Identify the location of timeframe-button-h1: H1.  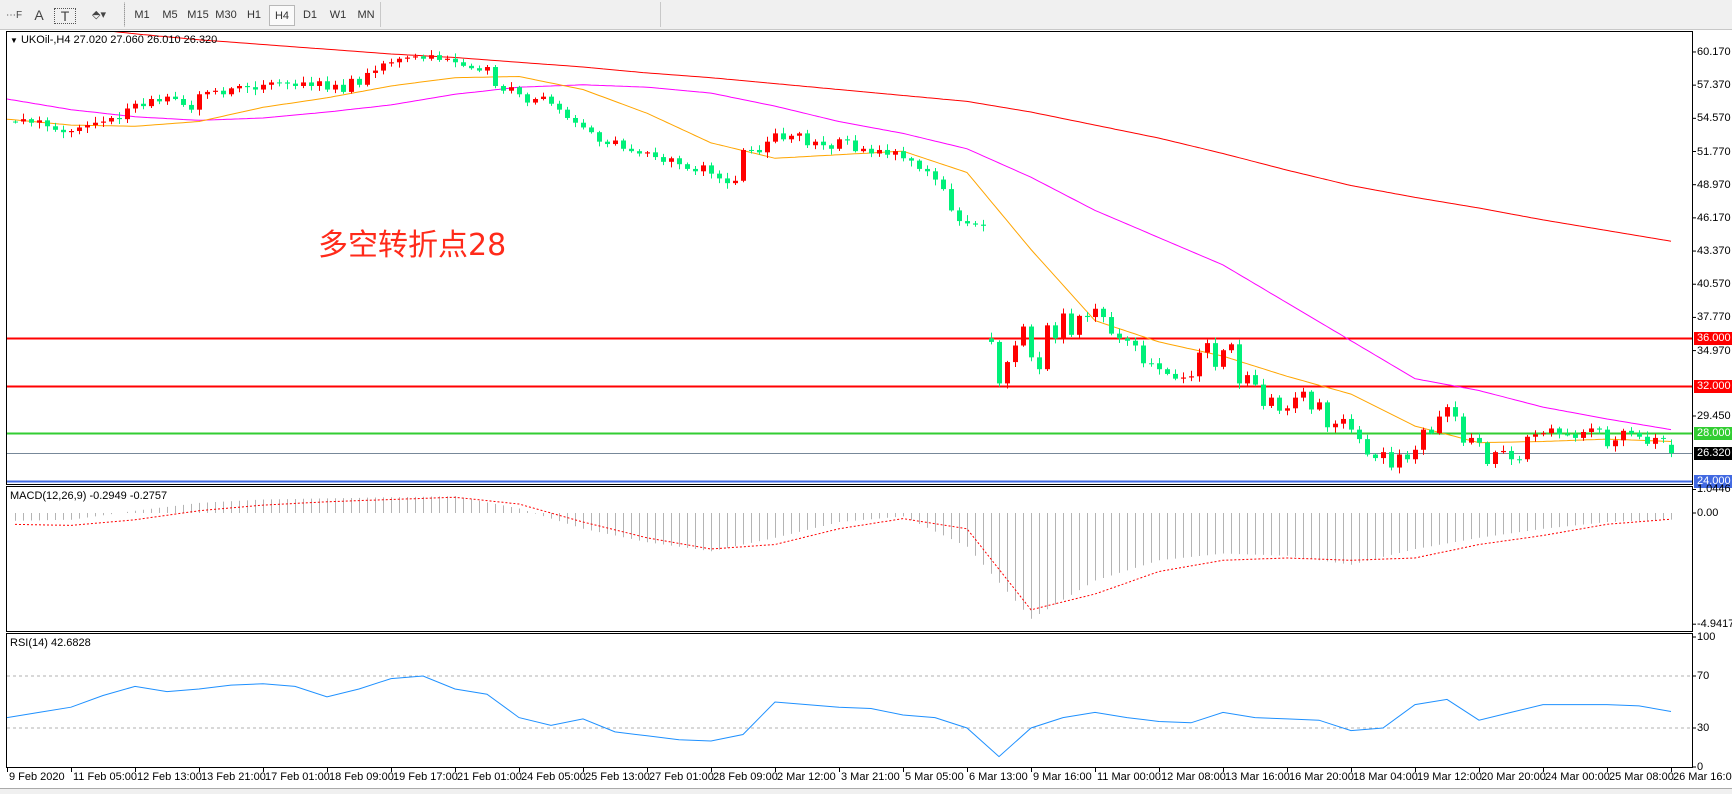
(254, 15).